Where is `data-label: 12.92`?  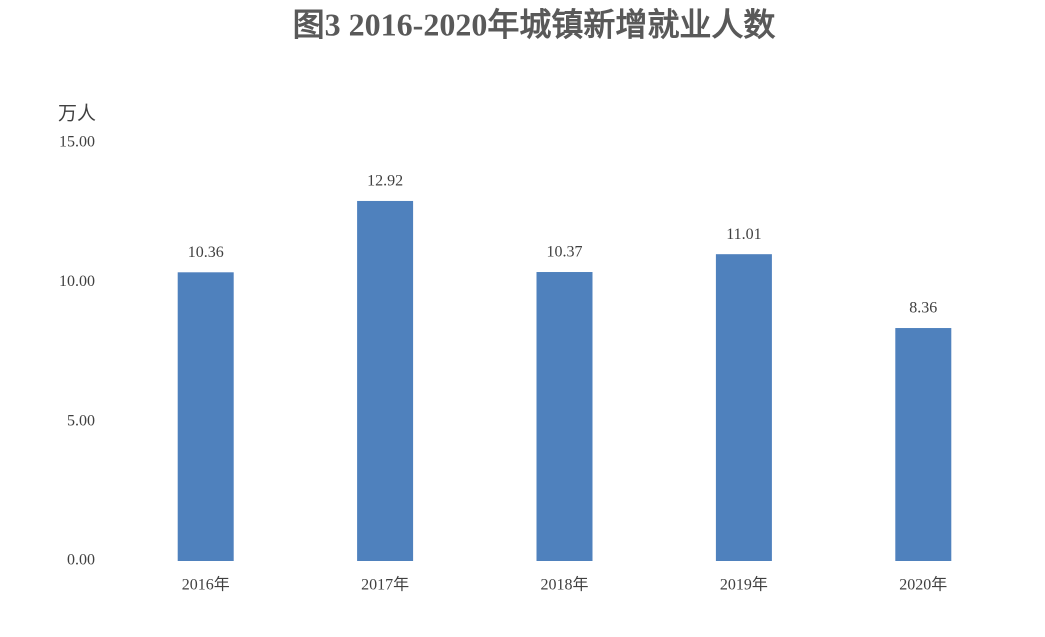
data-label: 12.92 is located at coordinates (385, 181).